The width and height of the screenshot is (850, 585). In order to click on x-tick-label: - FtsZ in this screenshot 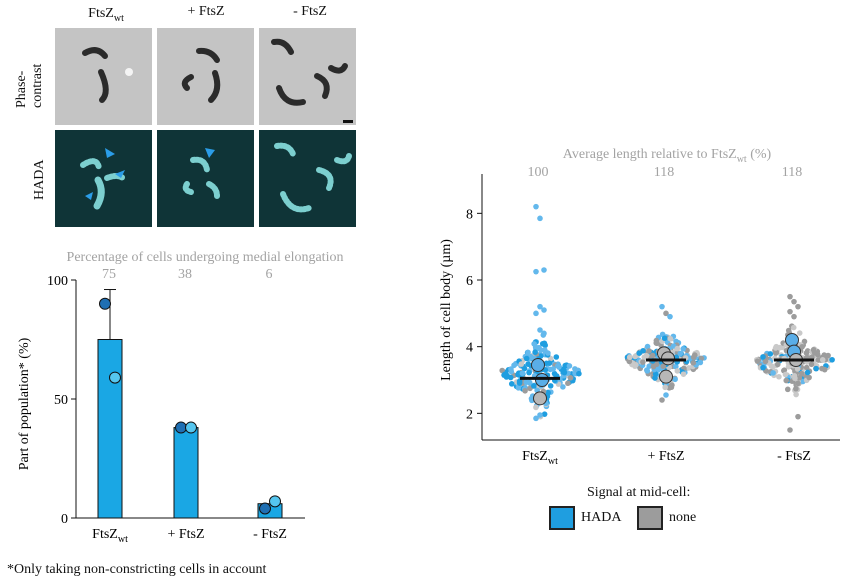, I will do `click(270, 534)`.